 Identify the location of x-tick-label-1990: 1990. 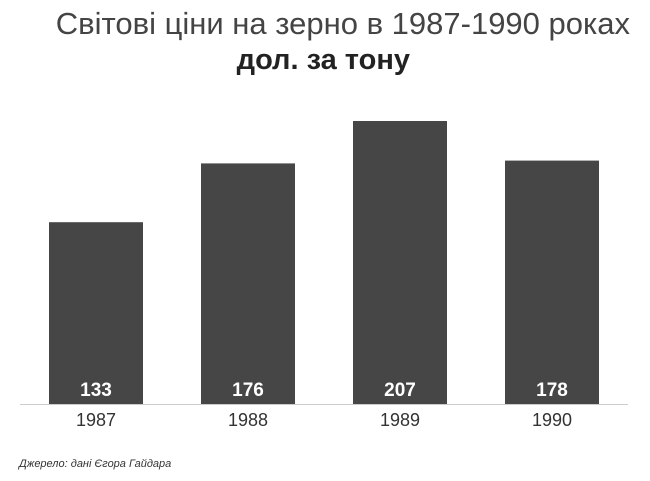
(552, 420).